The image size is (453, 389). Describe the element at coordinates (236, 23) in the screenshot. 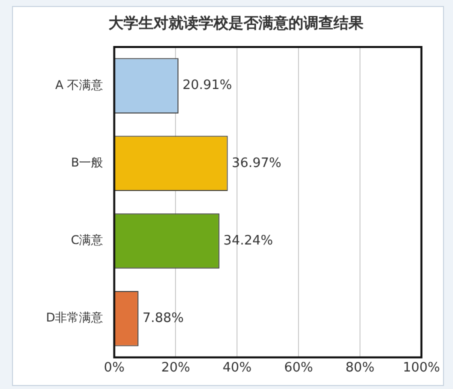

I see `chart-title: 大学生对就读学校是否满意的调查结果` at that location.